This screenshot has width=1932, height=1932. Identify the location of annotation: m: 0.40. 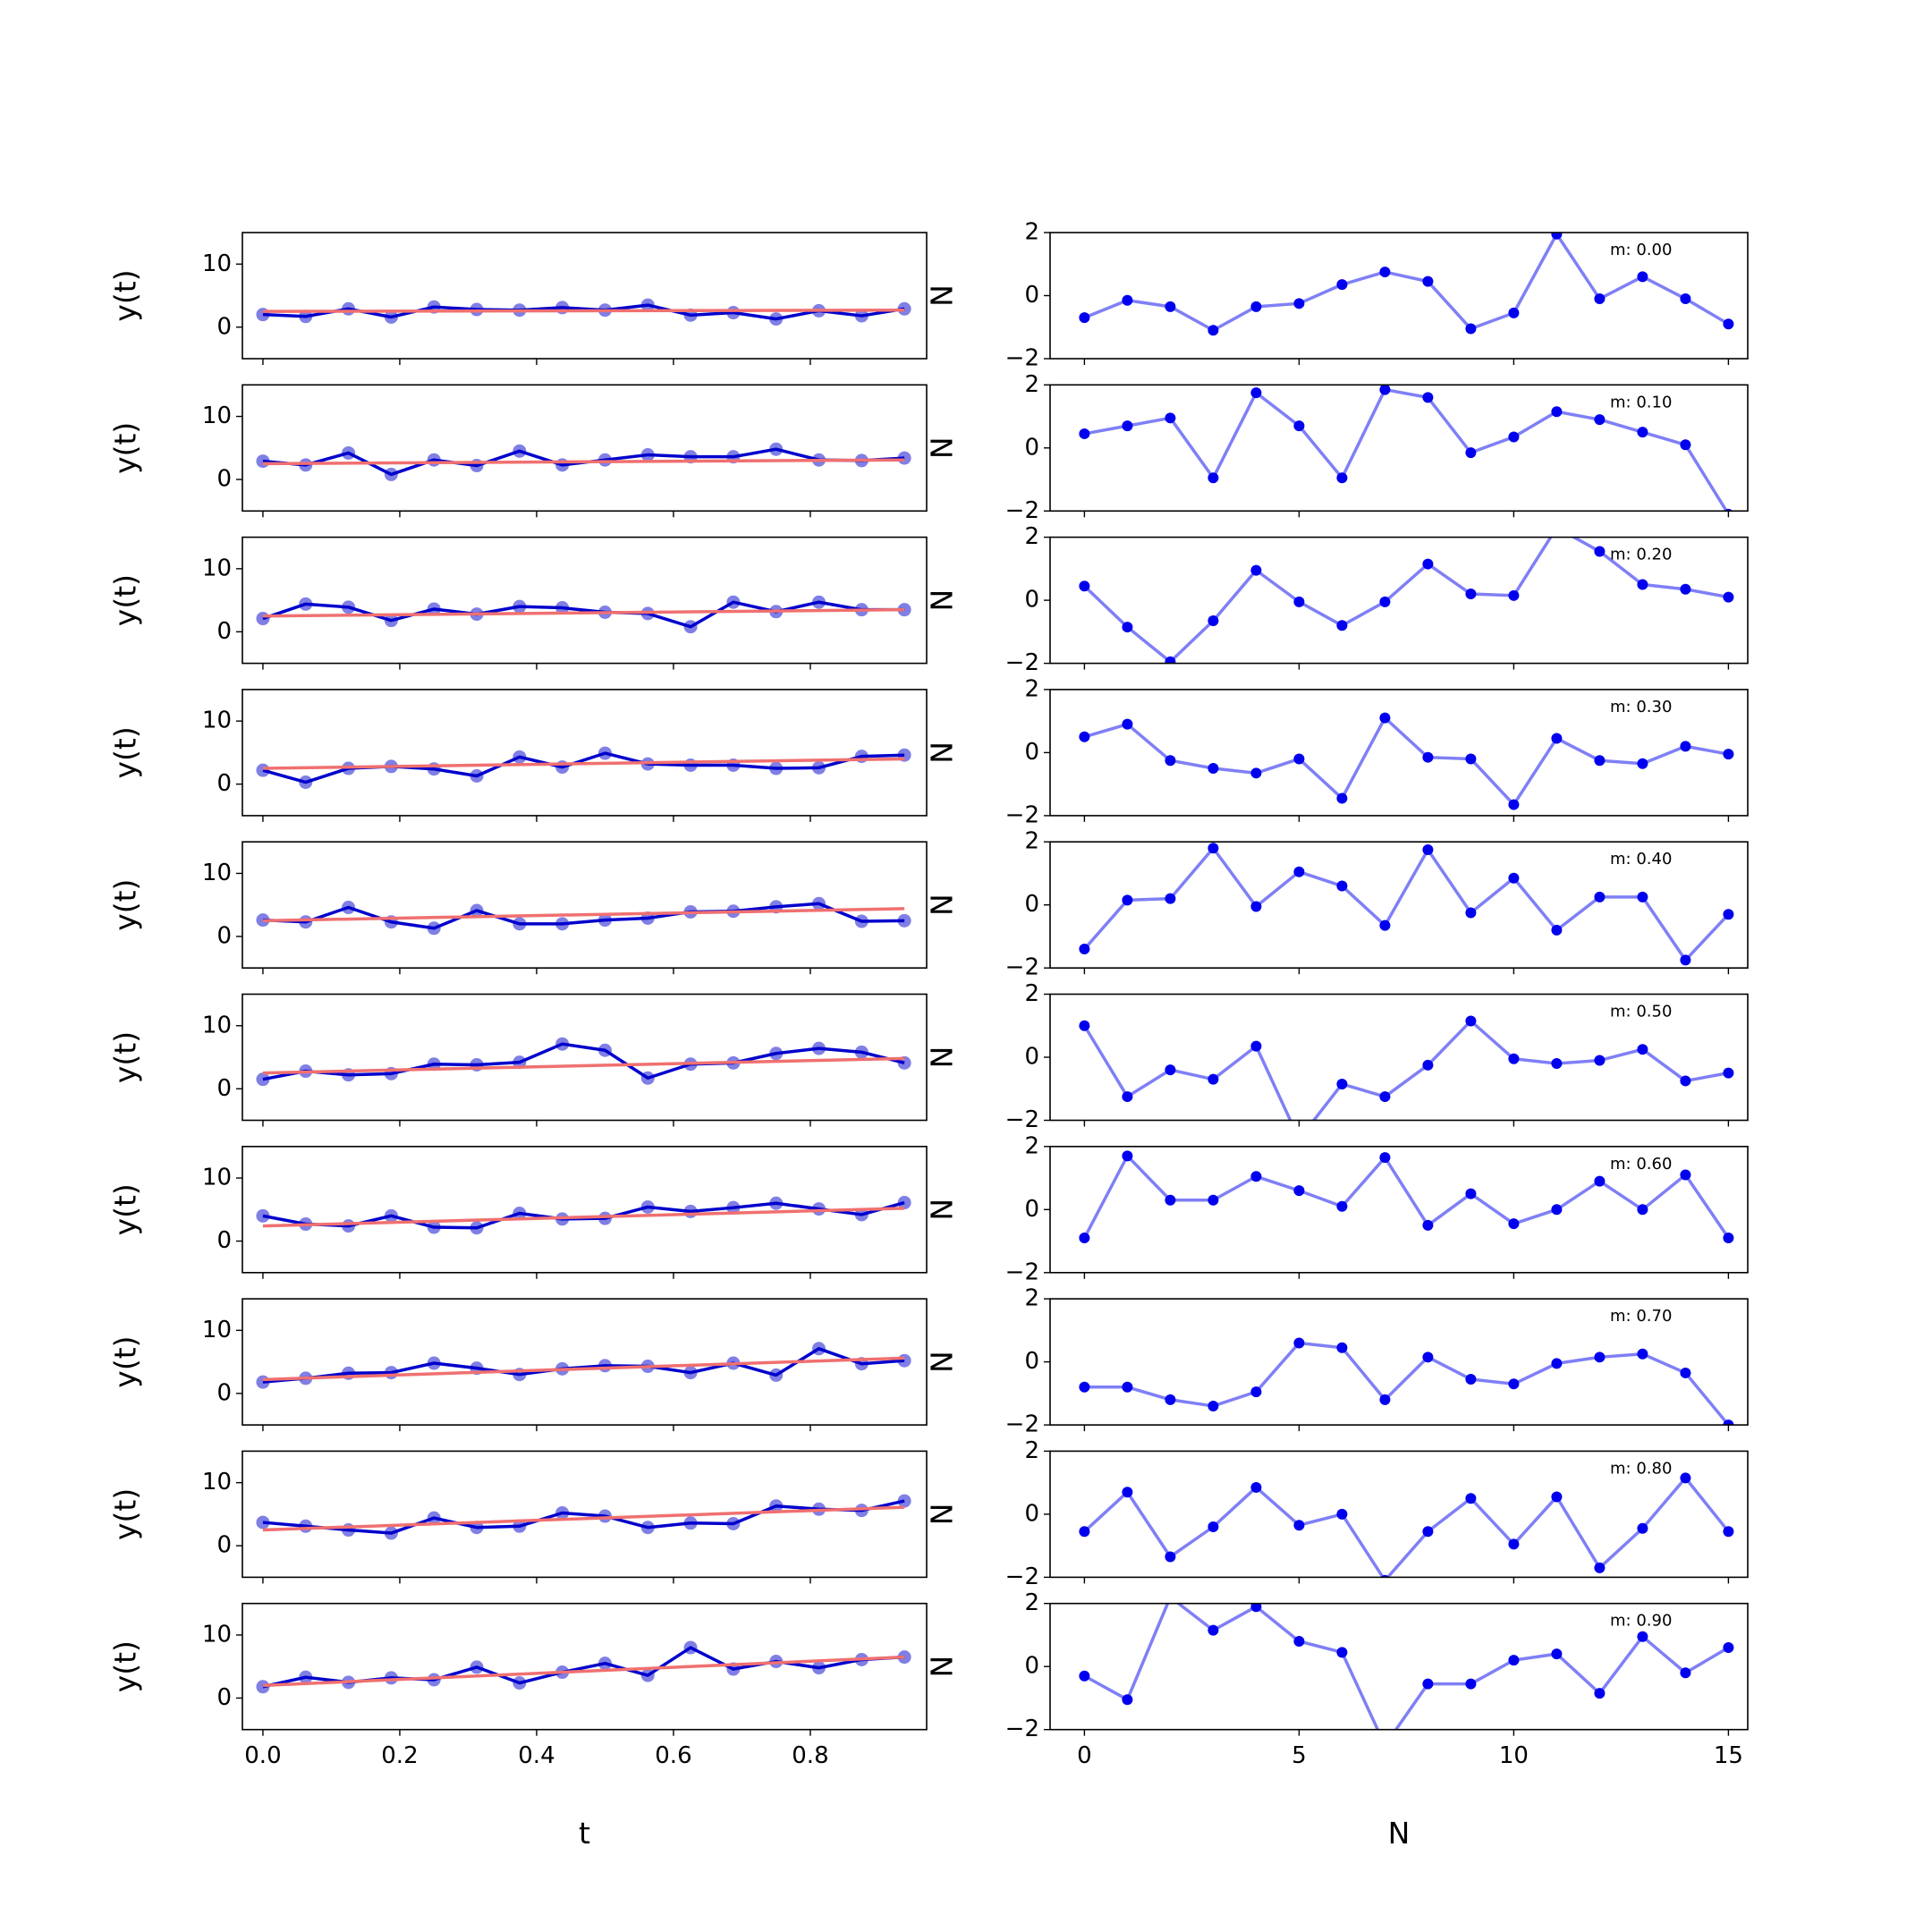
(1641, 859).